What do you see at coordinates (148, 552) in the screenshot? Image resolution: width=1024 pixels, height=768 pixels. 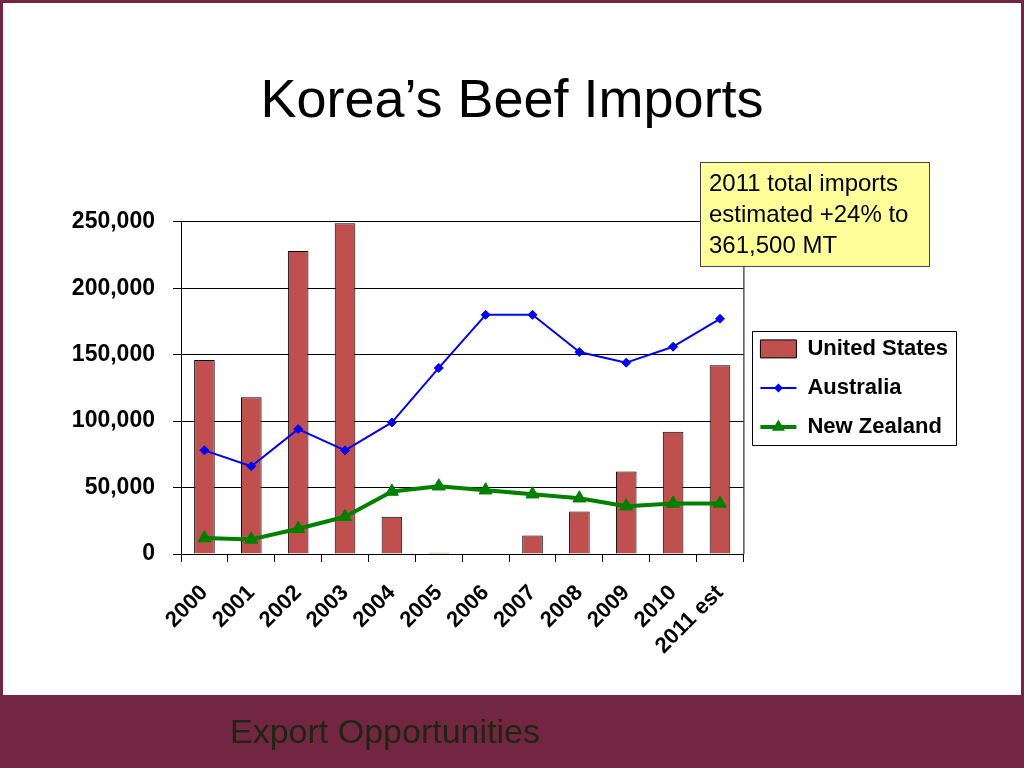 I see `y-tick-label: 0` at bounding box center [148, 552].